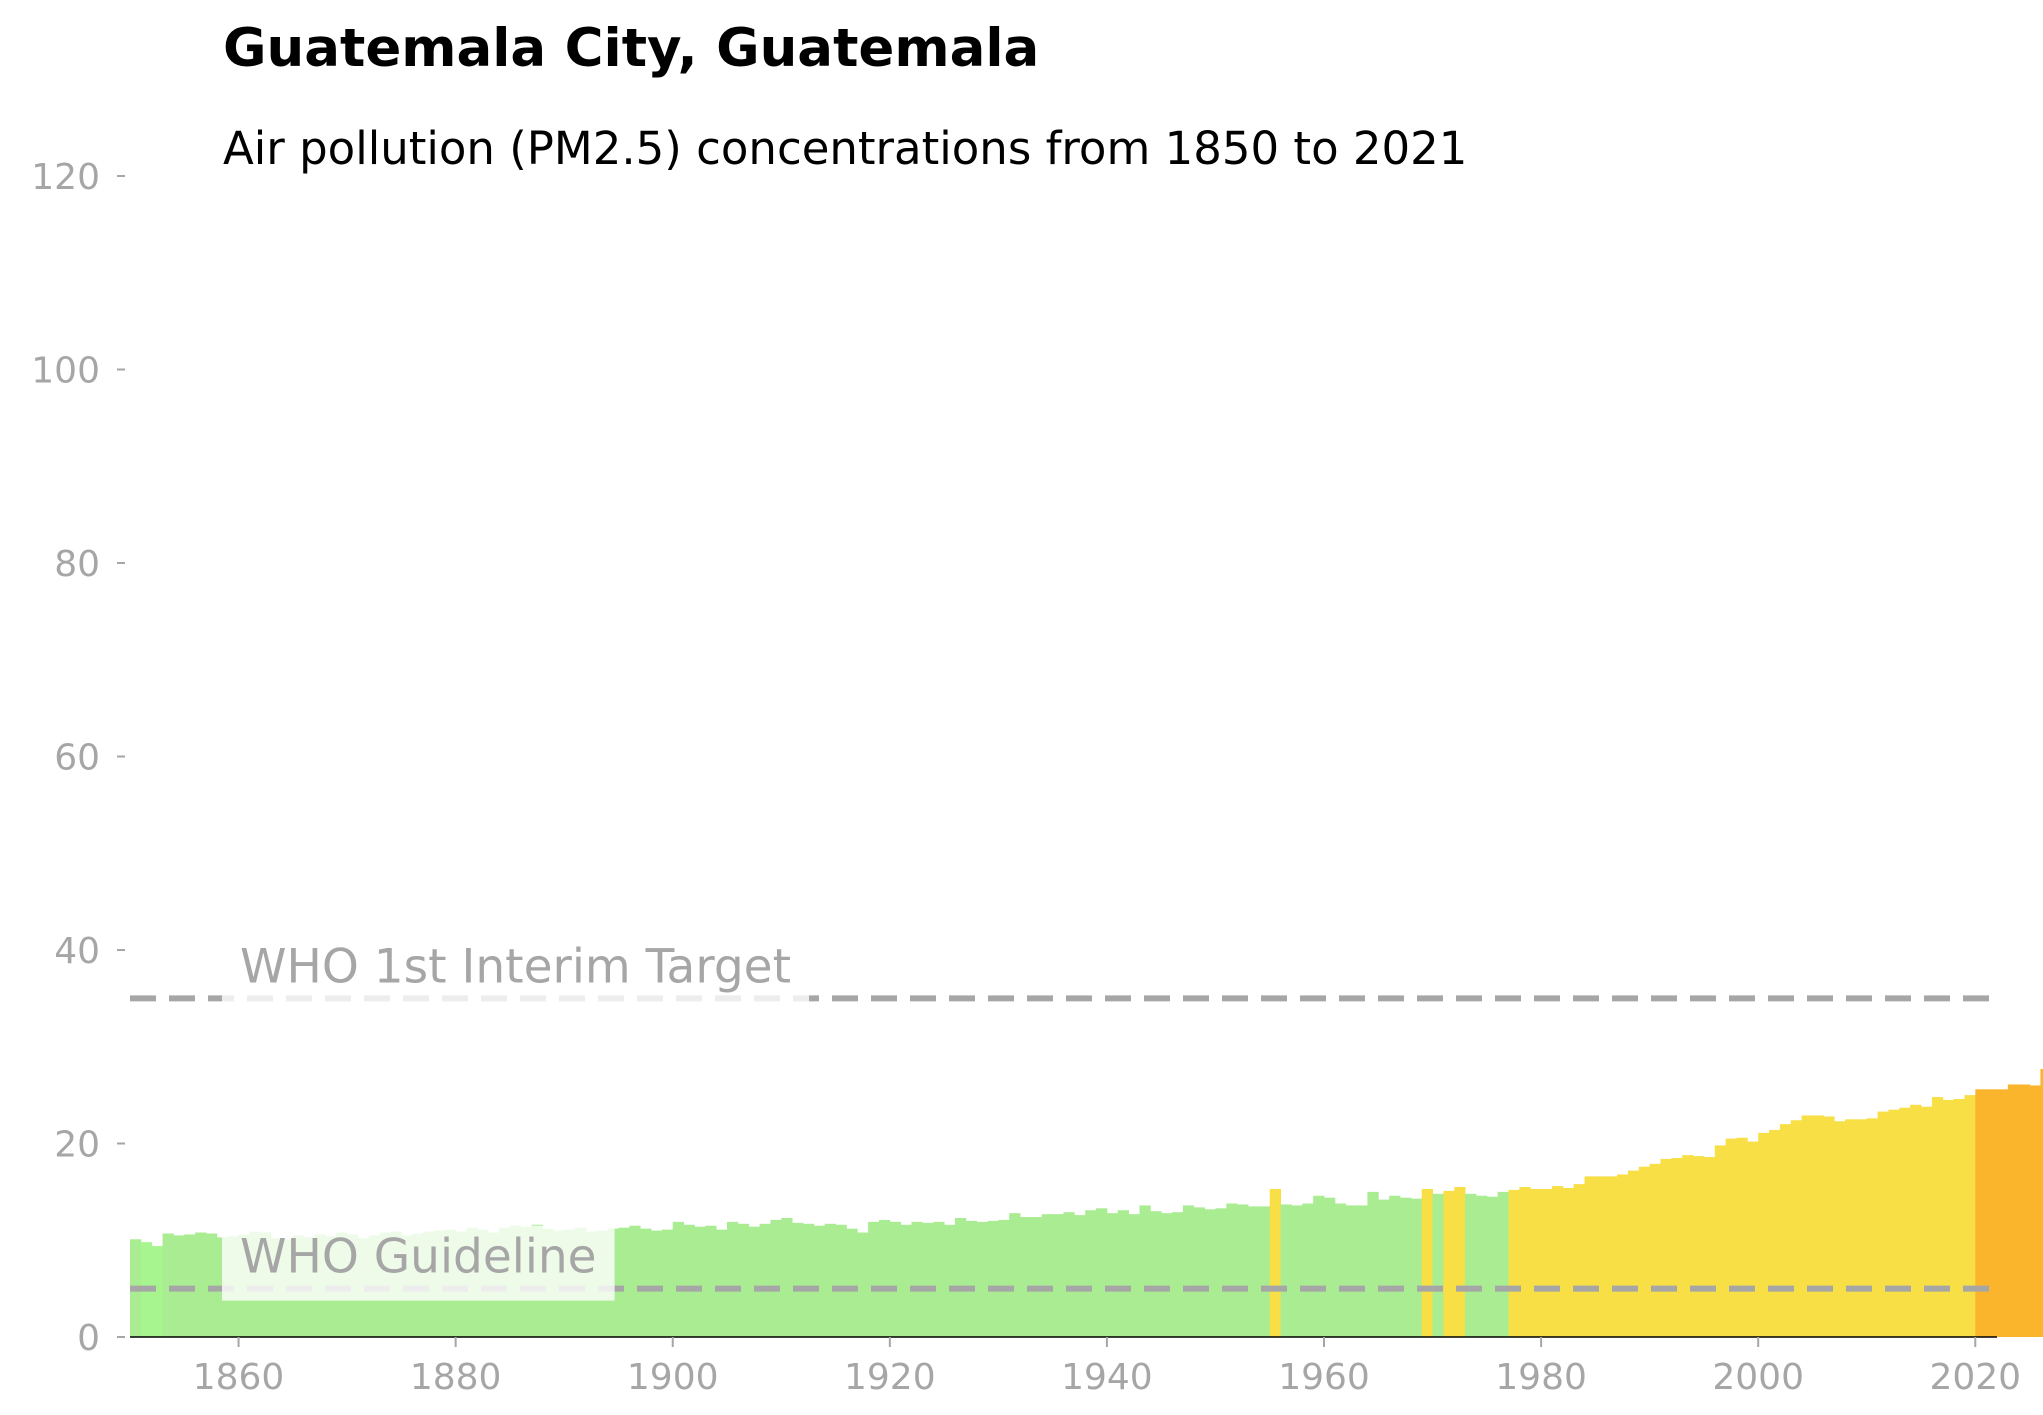 This screenshot has width=2043, height=1415. I want to click on bar-1963, so click(1362, 1271).